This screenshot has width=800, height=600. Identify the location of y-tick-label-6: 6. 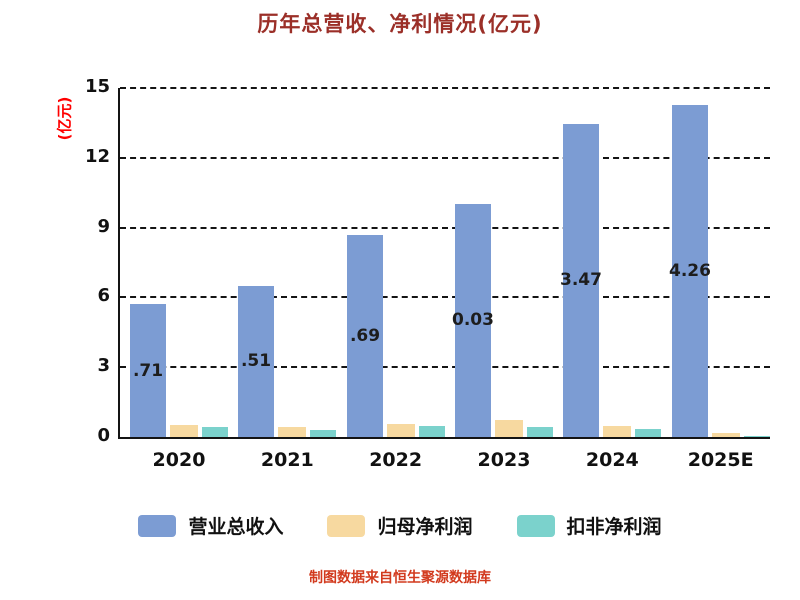
(103, 296).